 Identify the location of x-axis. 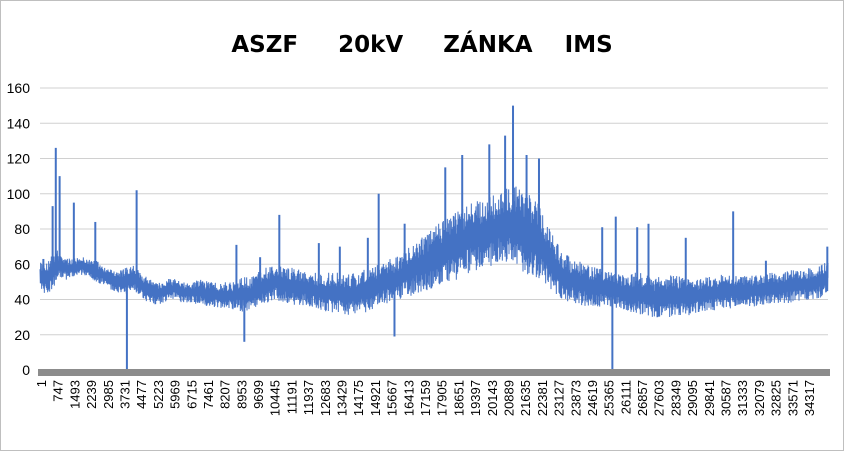
(434, 372).